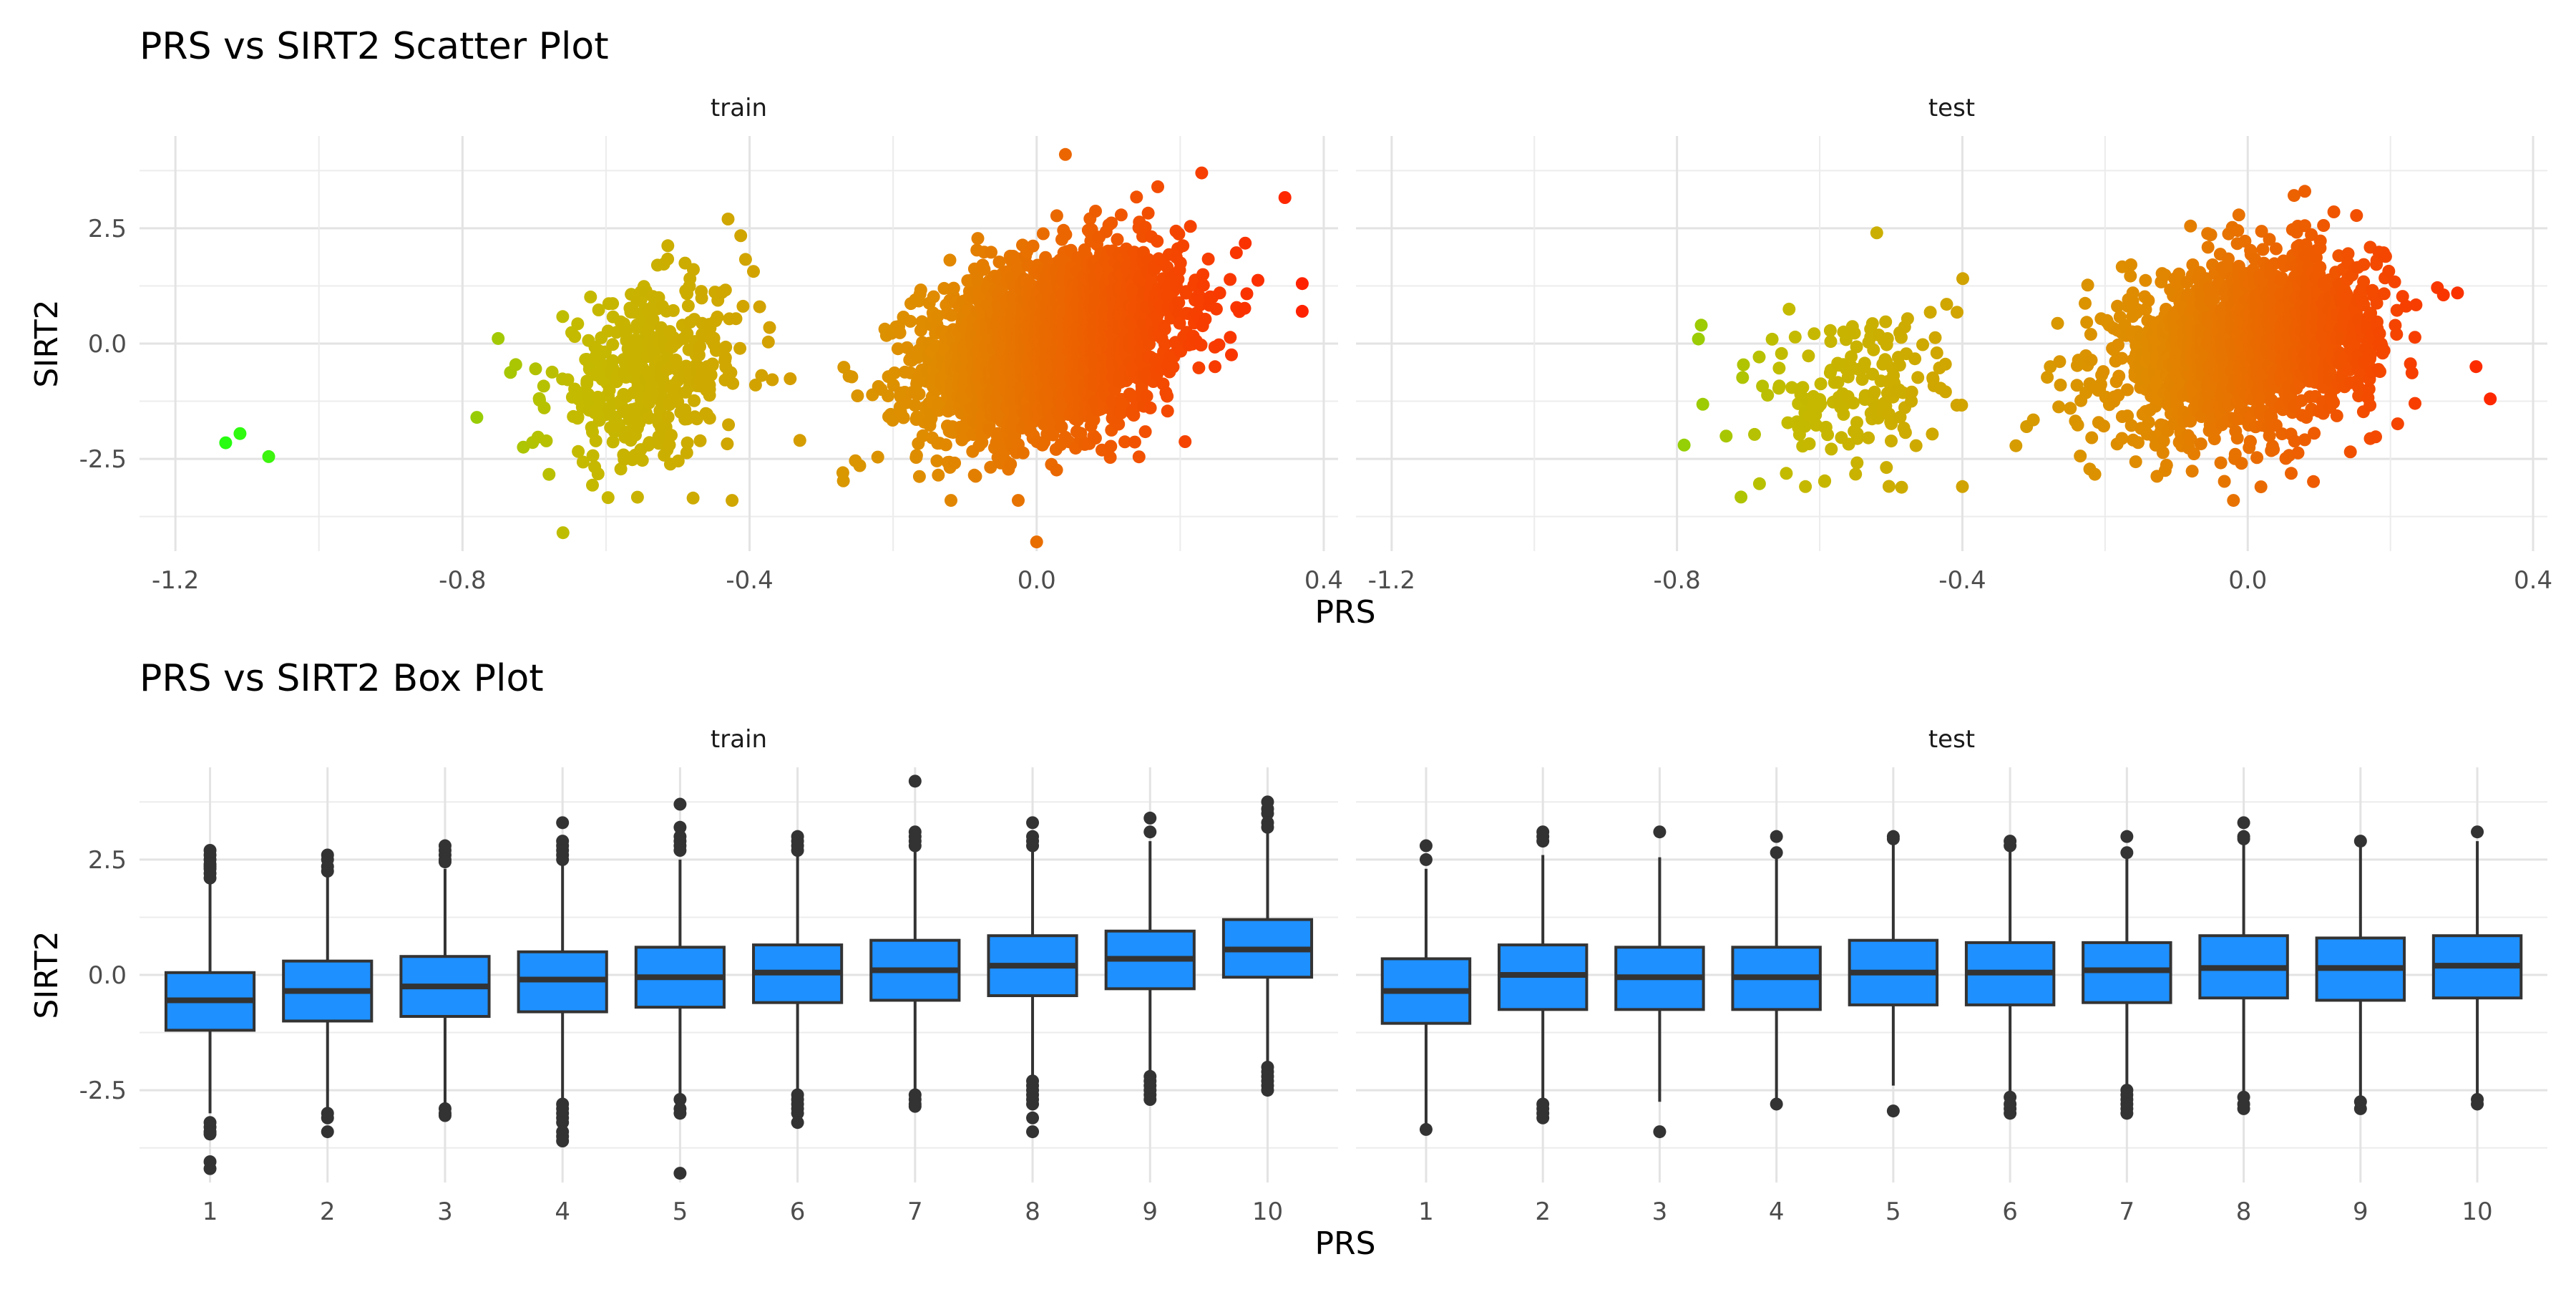 This screenshot has width=2576, height=1292. Describe the element at coordinates (374, 46) in the screenshot. I see `chart-title: PRS vs SIRT2 Scatter Plot` at that location.